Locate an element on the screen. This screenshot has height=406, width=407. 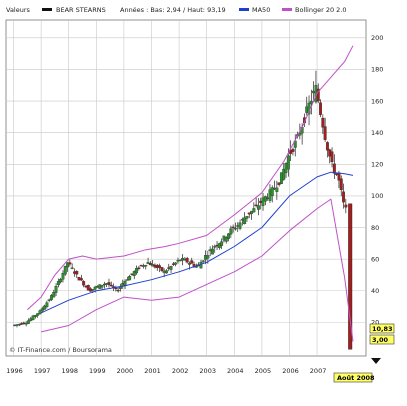
x-tick-label: 1998 is located at coordinates (69, 371).